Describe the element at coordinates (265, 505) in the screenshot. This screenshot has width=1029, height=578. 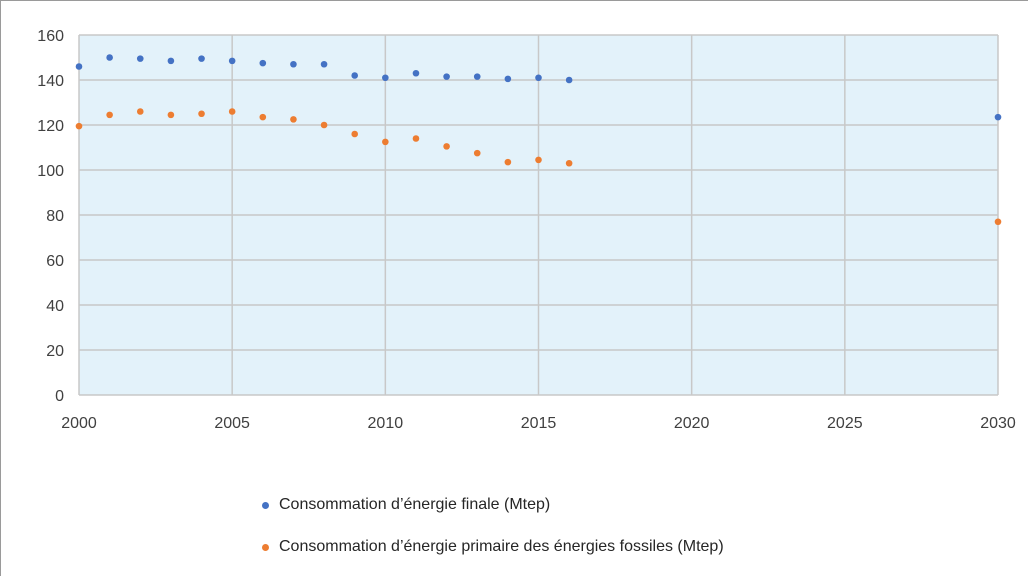
I see `legend-marker-final-energy` at that location.